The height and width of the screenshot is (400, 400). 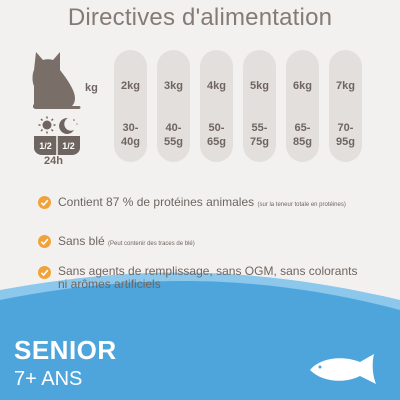 I want to click on fish-icon, so click(x=343, y=369).